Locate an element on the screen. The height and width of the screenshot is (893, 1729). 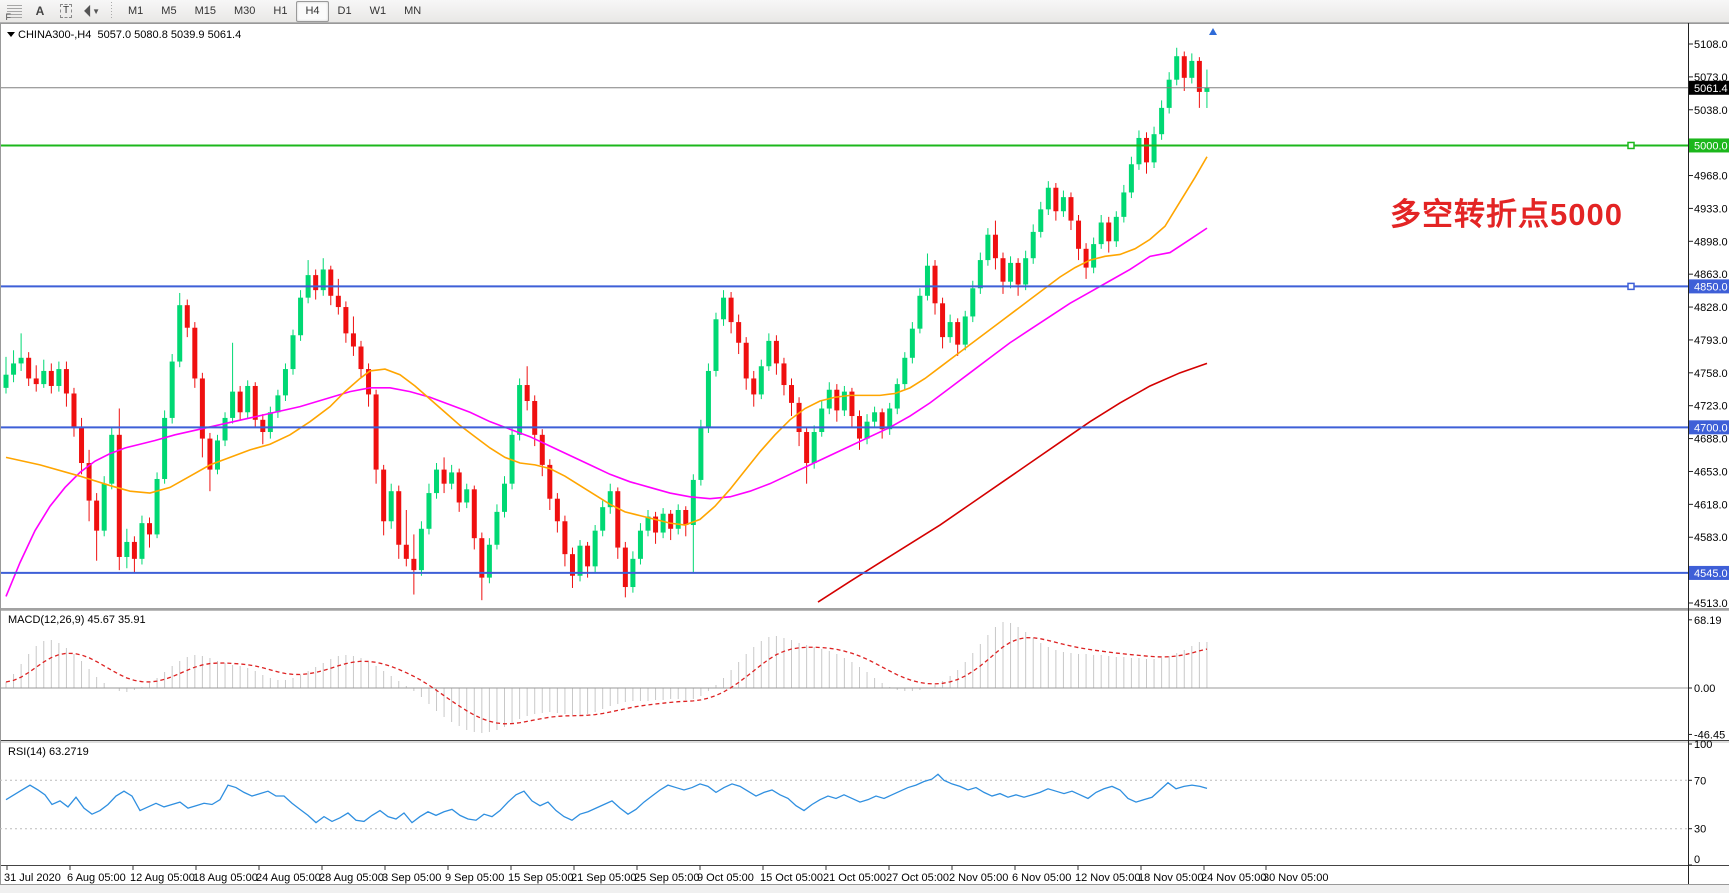
price-tick-label: 4898.0 is located at coordinates (1711, 242).